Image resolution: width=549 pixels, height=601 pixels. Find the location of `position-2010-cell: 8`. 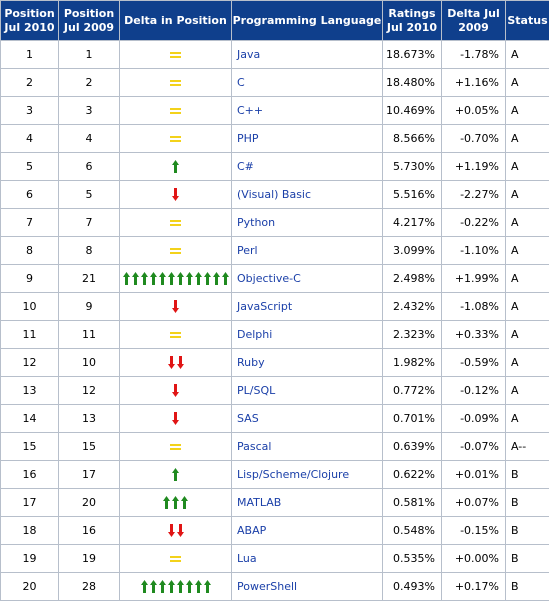

position-2010-cell: 8 is located at coordinates (30, 251).